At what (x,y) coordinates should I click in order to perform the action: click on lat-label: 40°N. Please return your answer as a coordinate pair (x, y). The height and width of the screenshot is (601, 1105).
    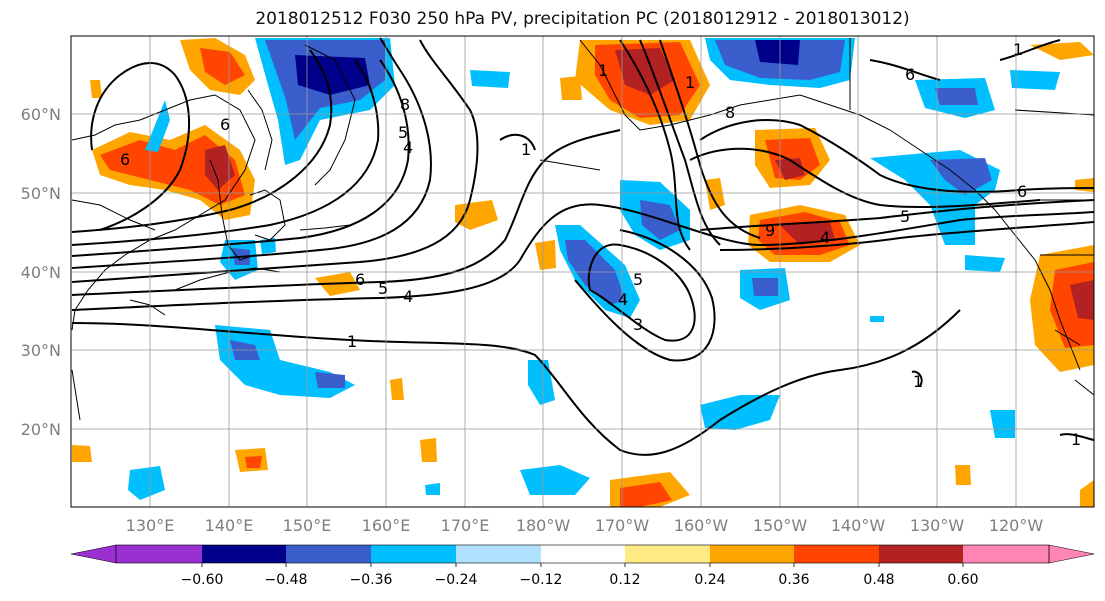
    Looking at the image, I should click on (41, 272).